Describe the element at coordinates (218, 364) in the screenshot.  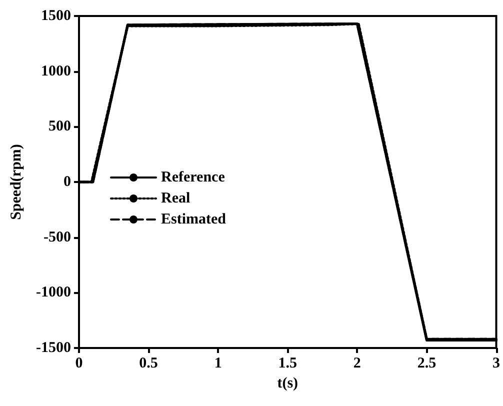
I see `x-tick-label: 1` at that location.